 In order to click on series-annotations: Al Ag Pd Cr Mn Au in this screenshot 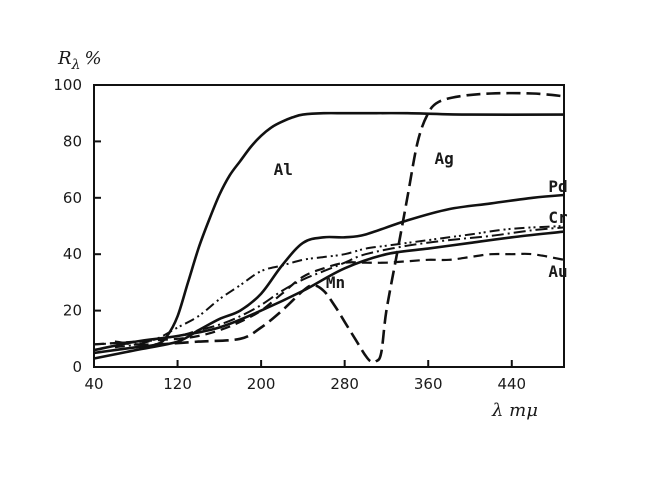, I will do `click(421, 220)`.